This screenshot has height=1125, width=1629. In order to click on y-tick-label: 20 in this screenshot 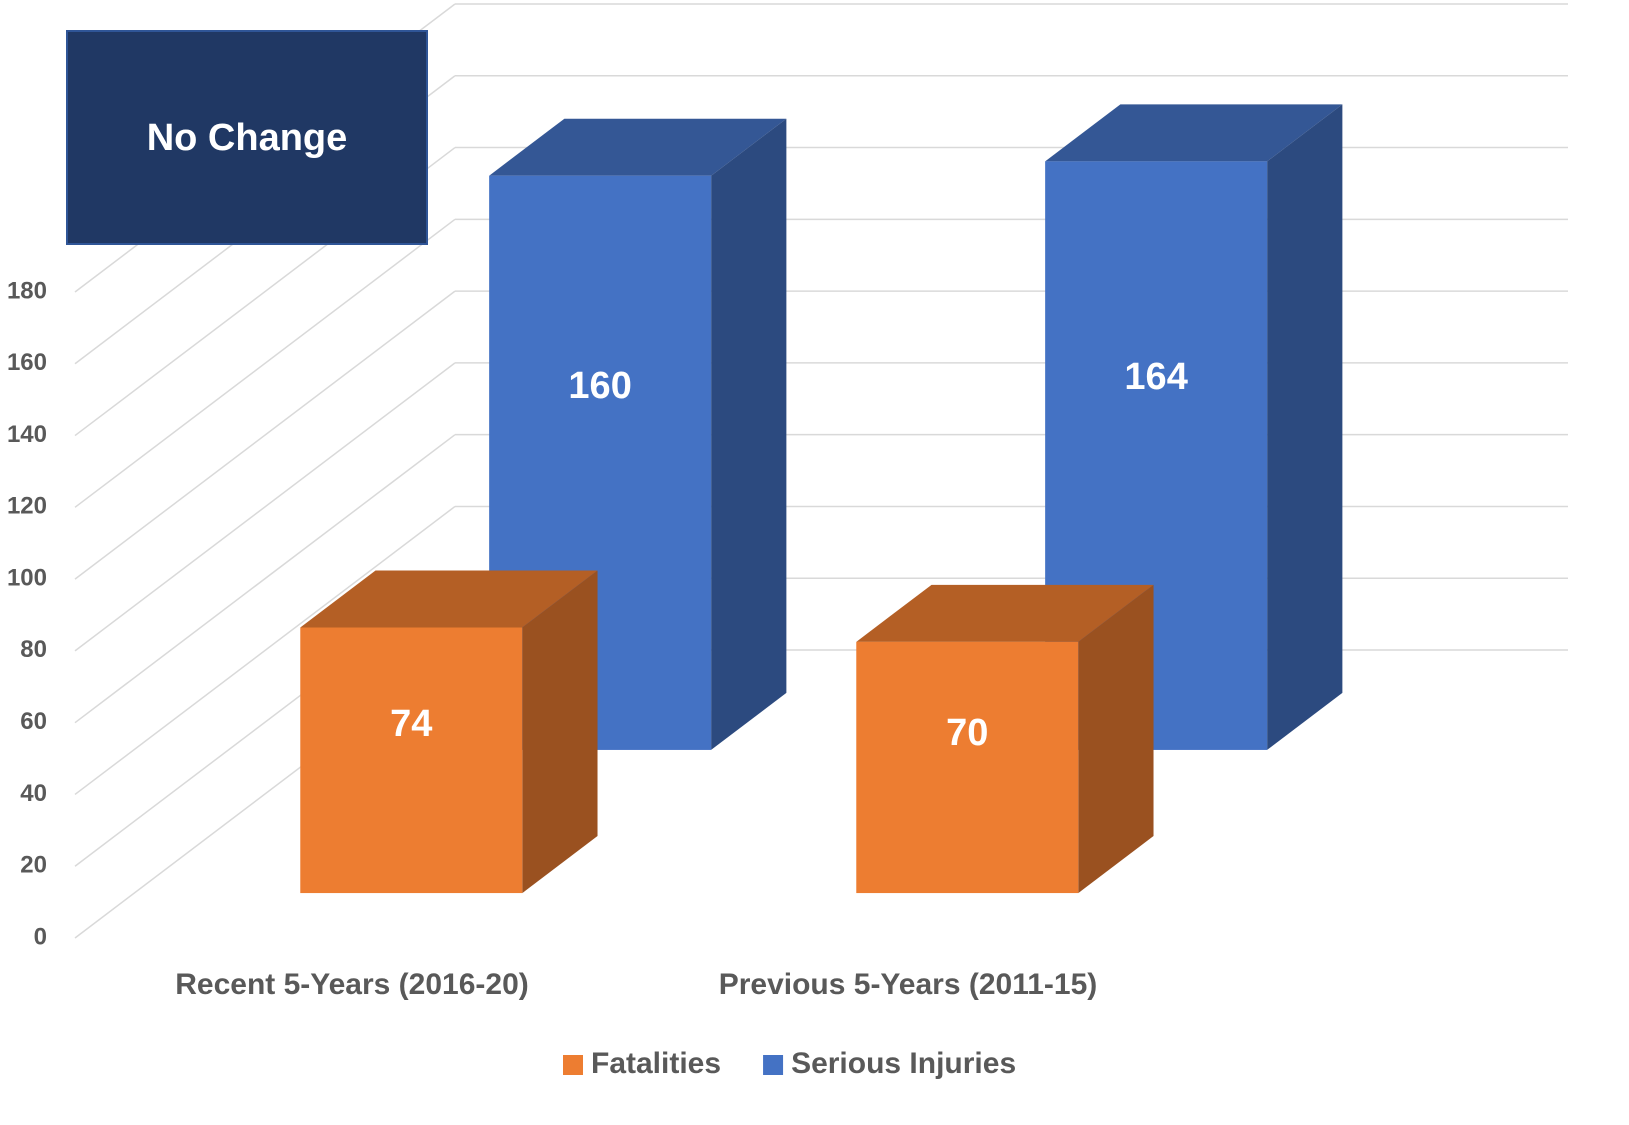, I will do `click(33, 865)`.